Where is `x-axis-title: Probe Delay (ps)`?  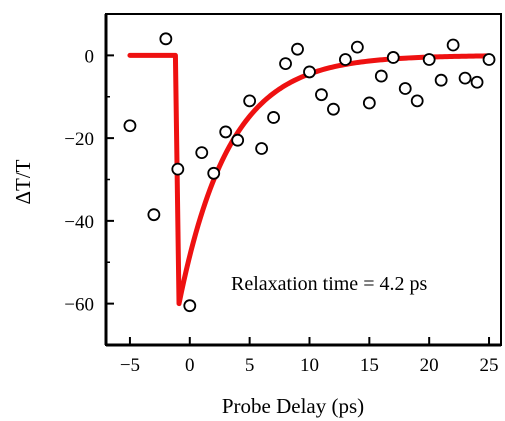
x-axis-title: Probe Delay (ps) is located at coordinates (293, 406).